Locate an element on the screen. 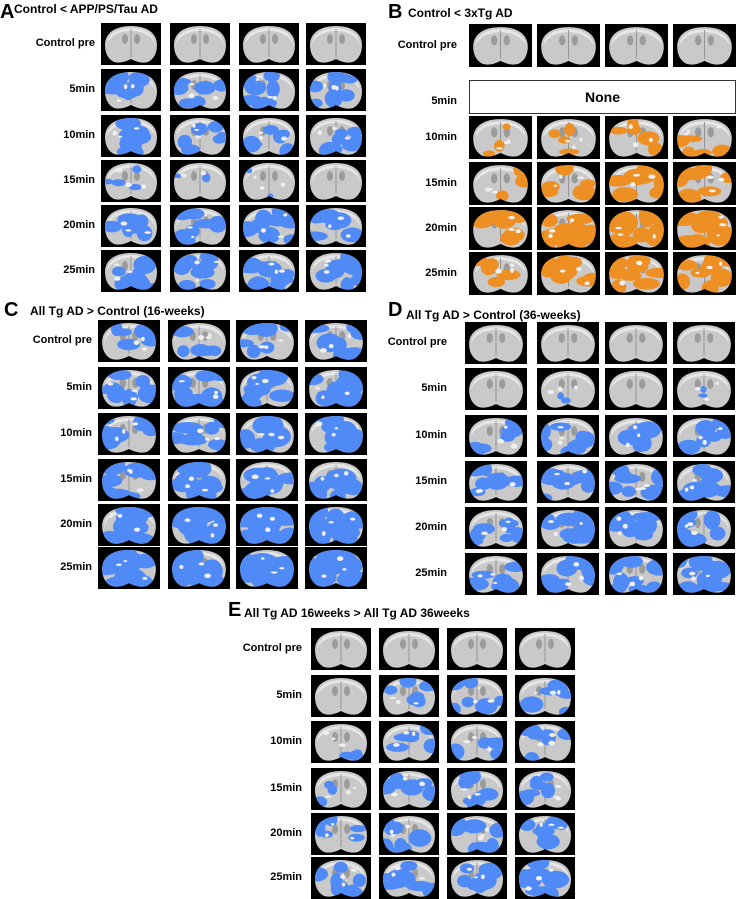 The height and width of the screenshot is (899, 739). panel-letter: D is located at coordinates (395, 310).